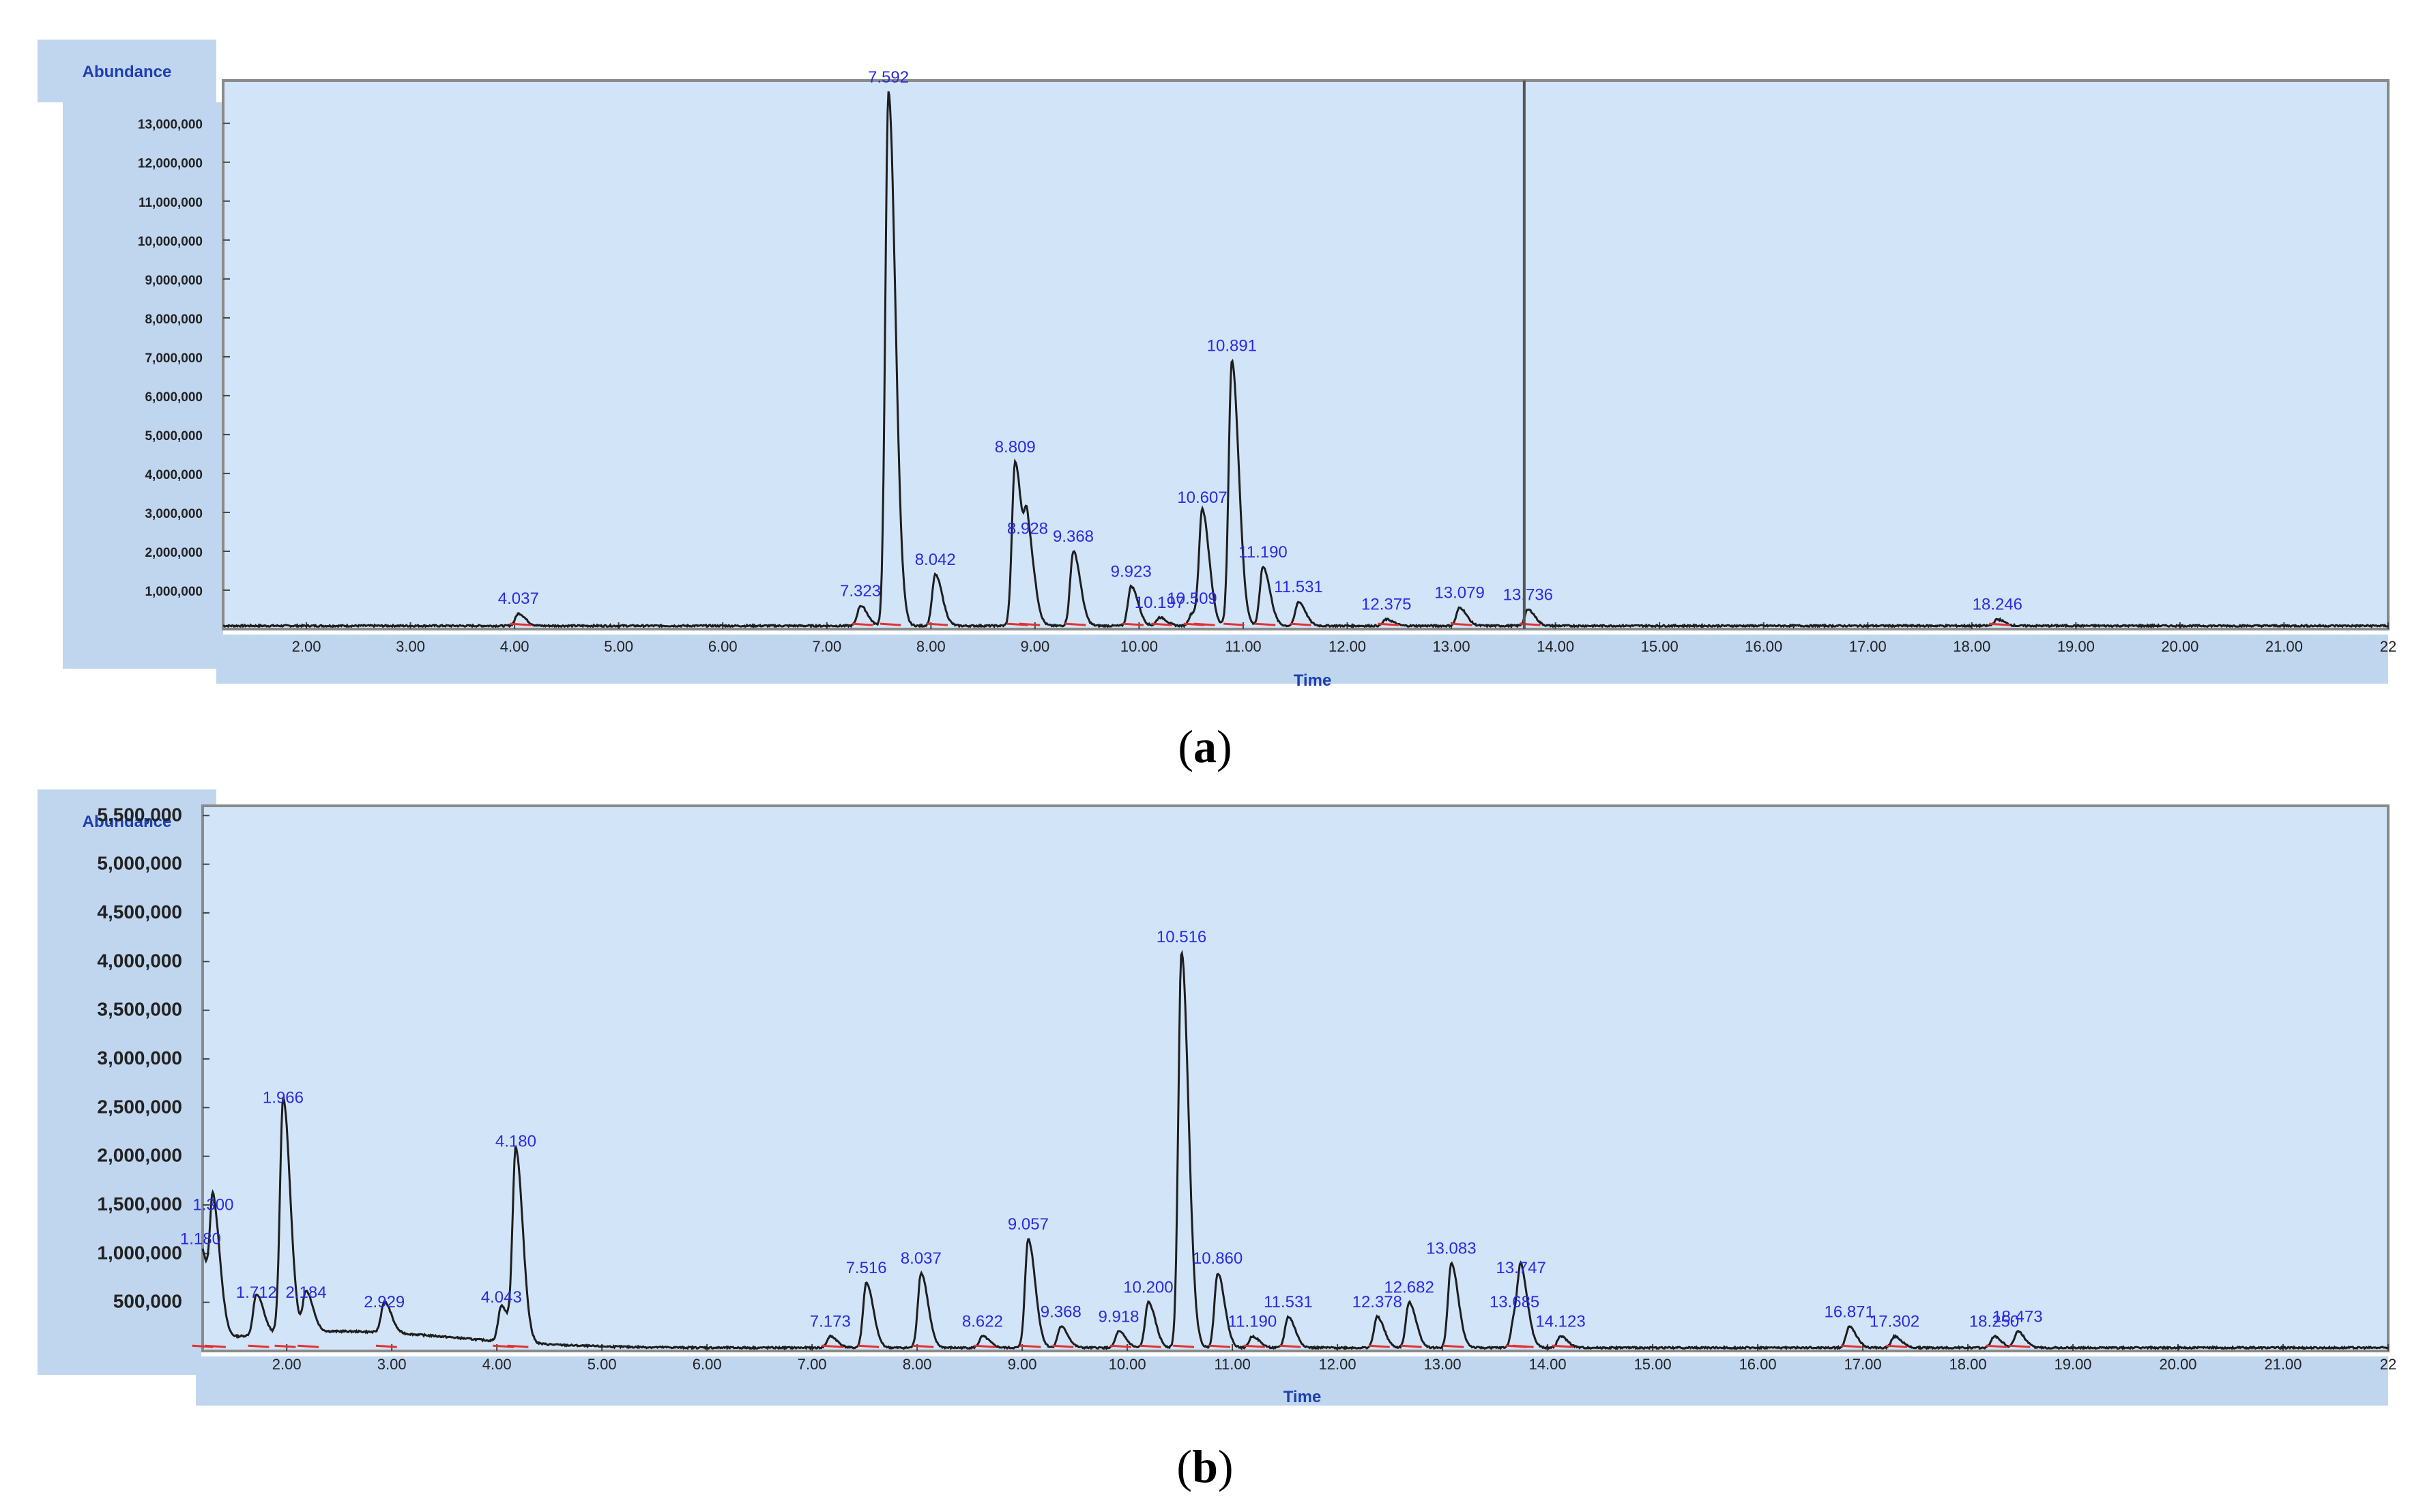 This screenshot has height=1512, width=2410. I want to click on peak-label: 9.923, so click(1131, 571).